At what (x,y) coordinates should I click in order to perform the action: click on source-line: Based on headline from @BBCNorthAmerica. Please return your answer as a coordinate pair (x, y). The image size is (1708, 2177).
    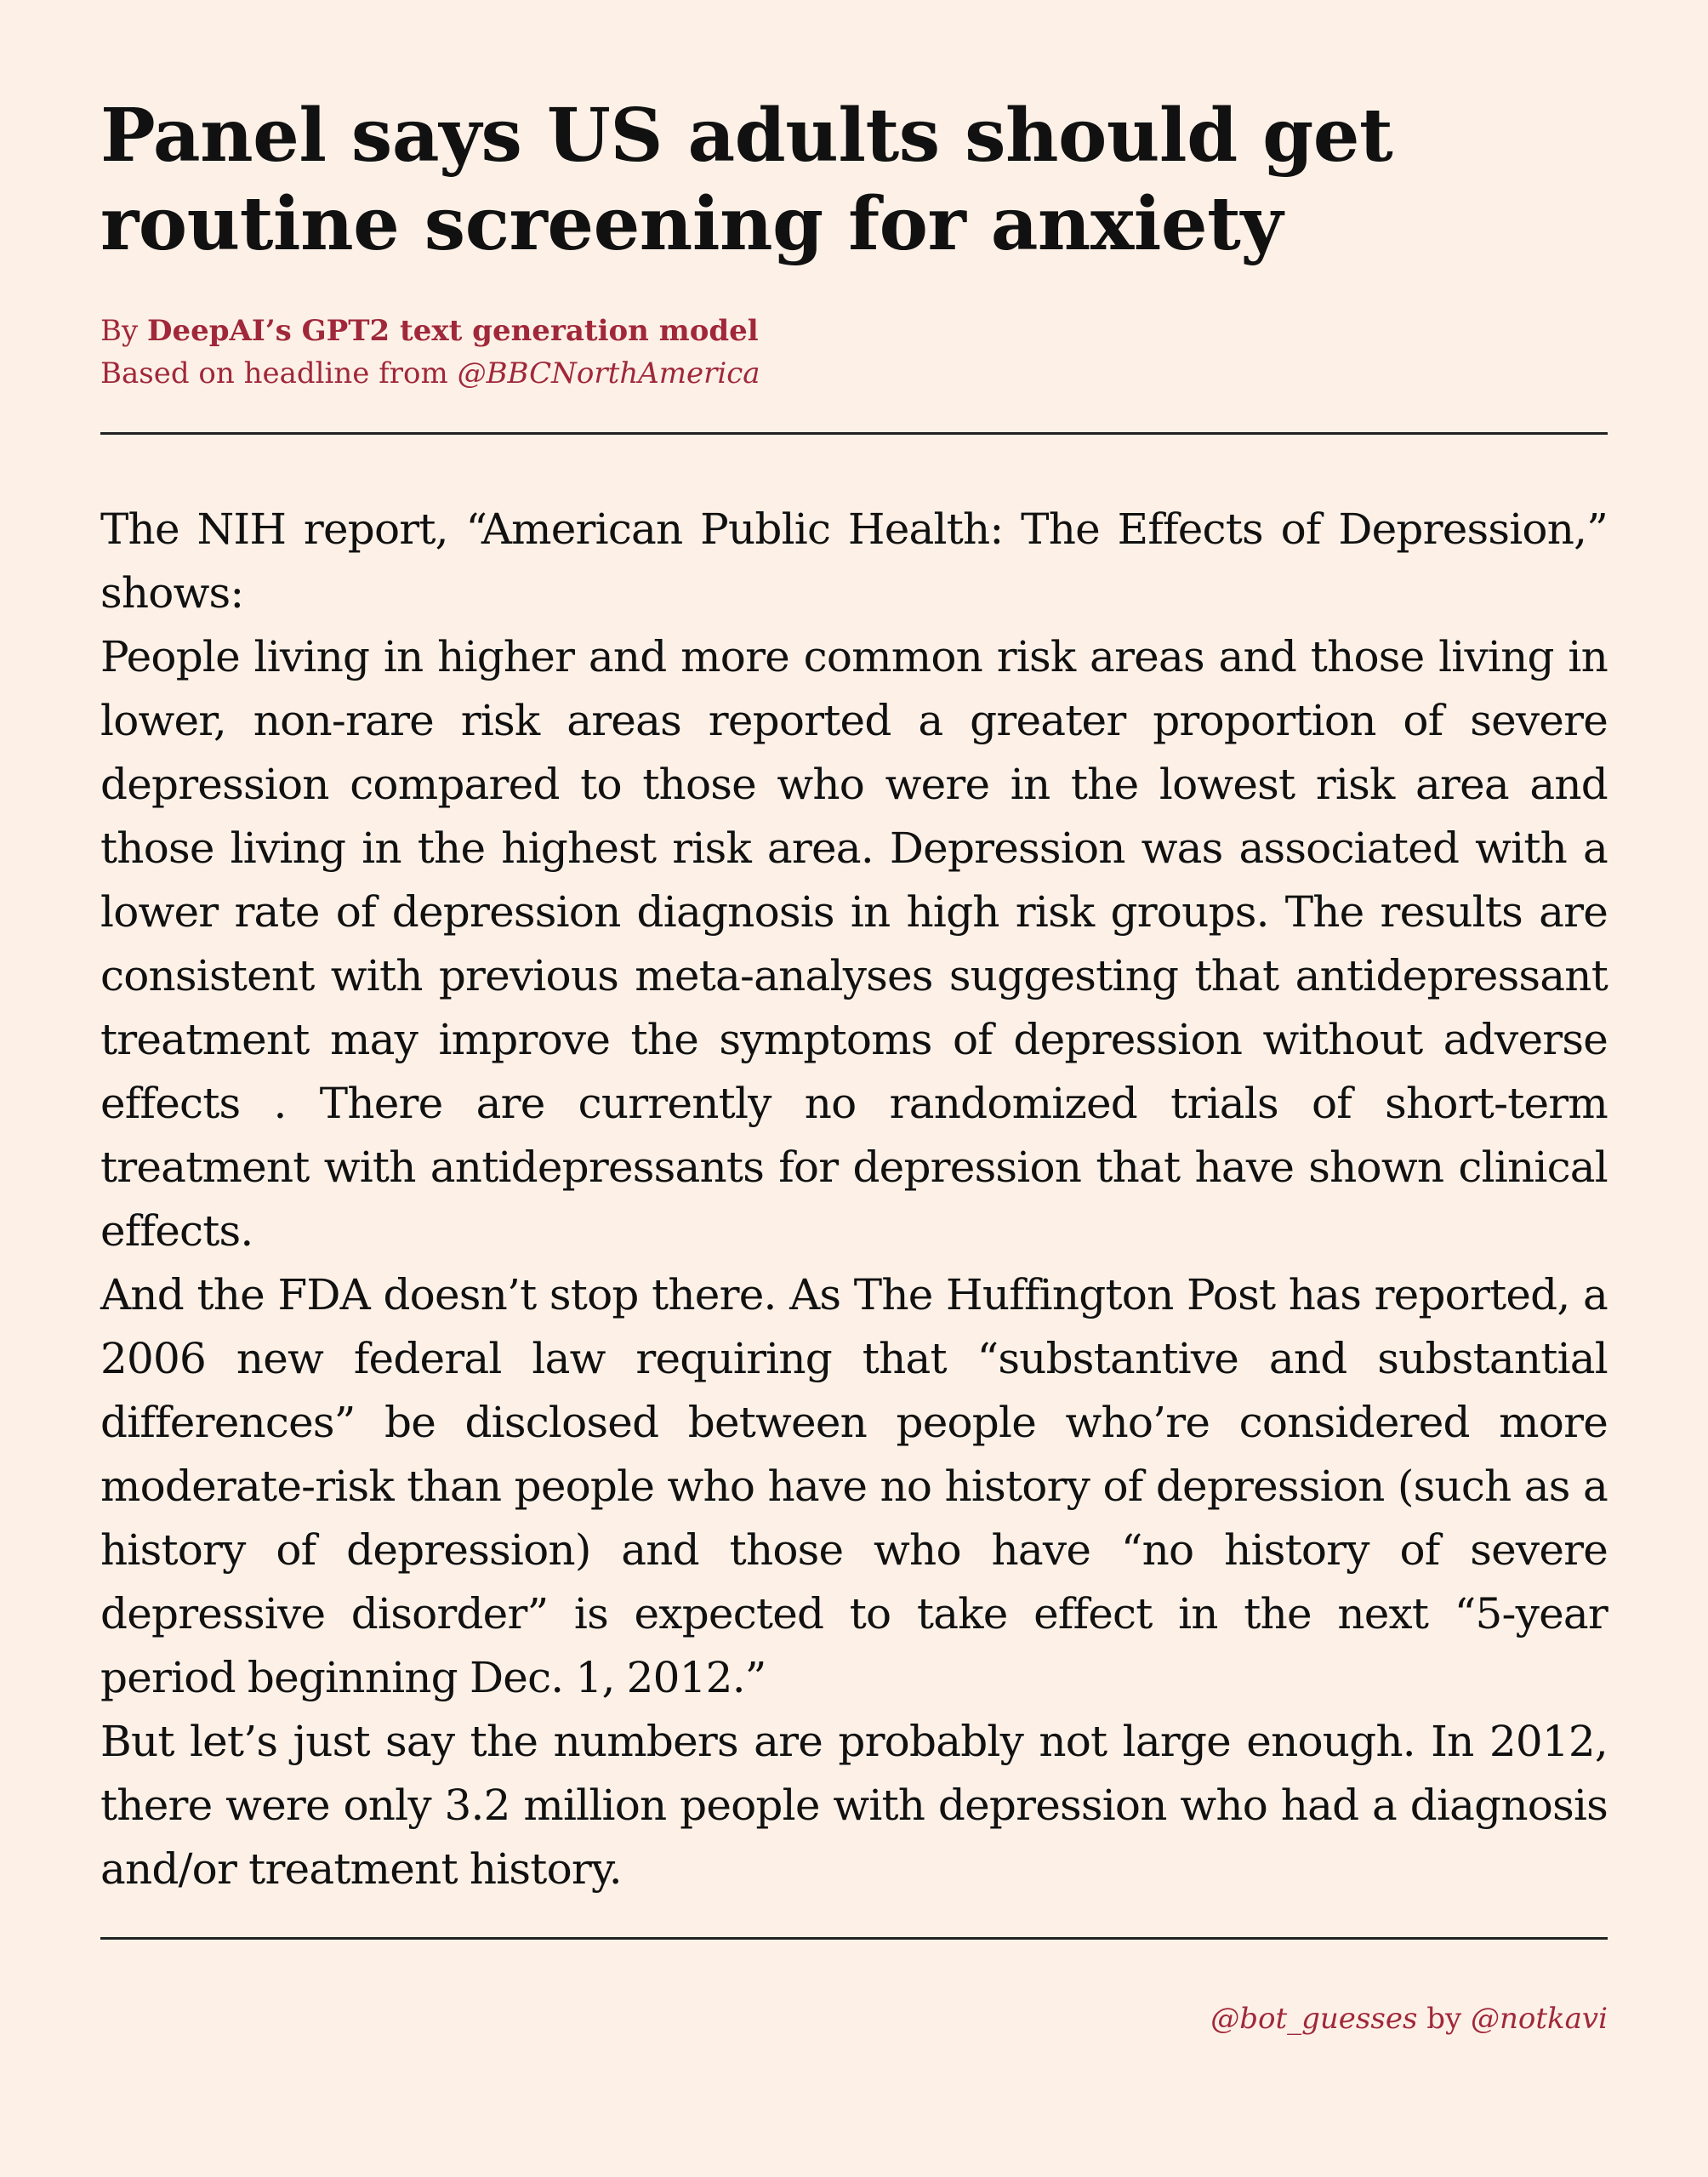
    Looking at the image, I should click on (854, 373).